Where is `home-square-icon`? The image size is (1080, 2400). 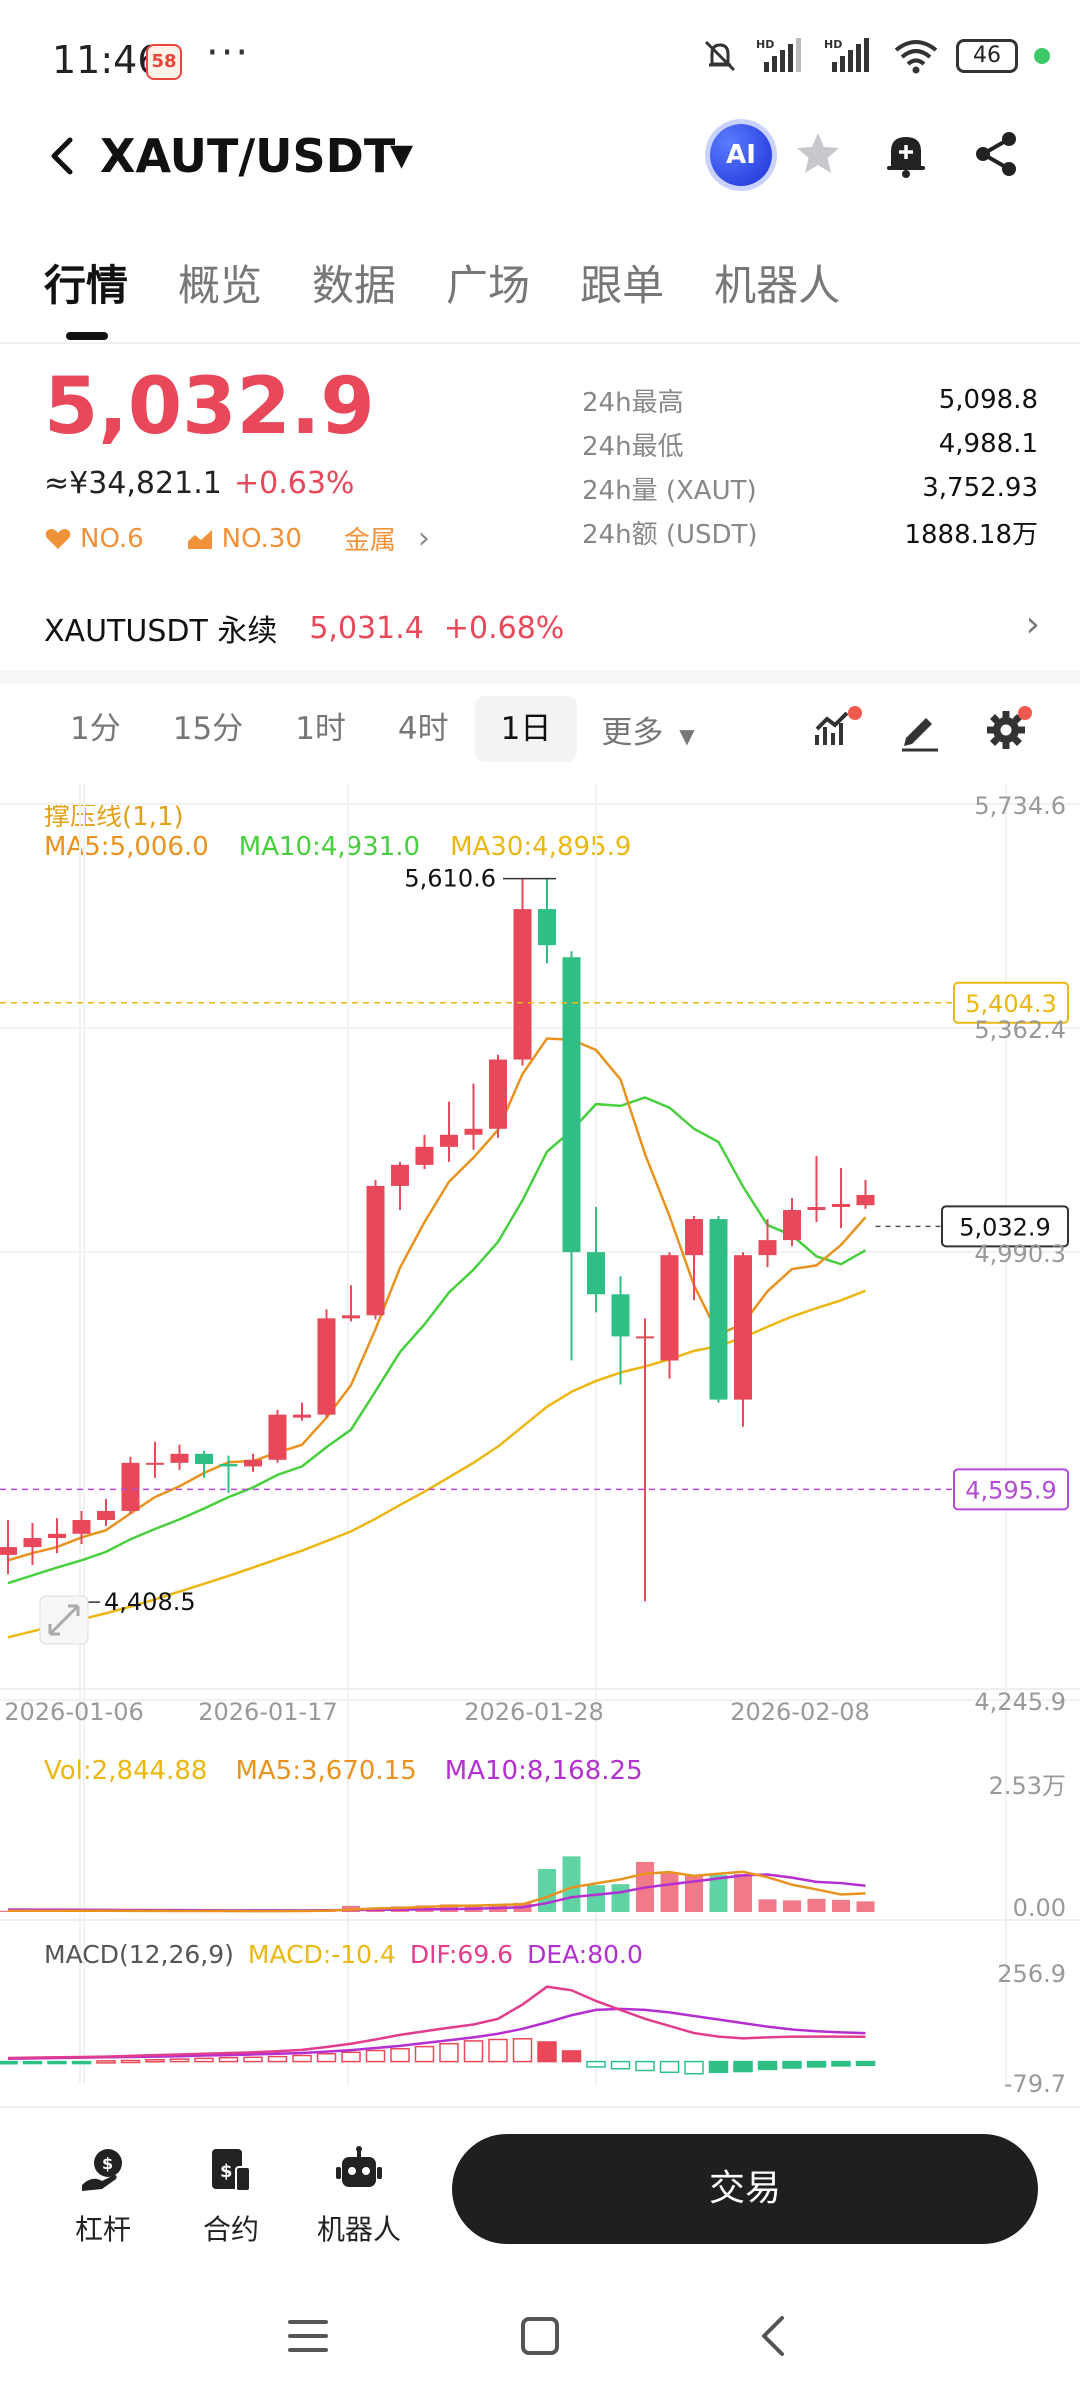
home-square-icon is located at coordinates (540, 2336).